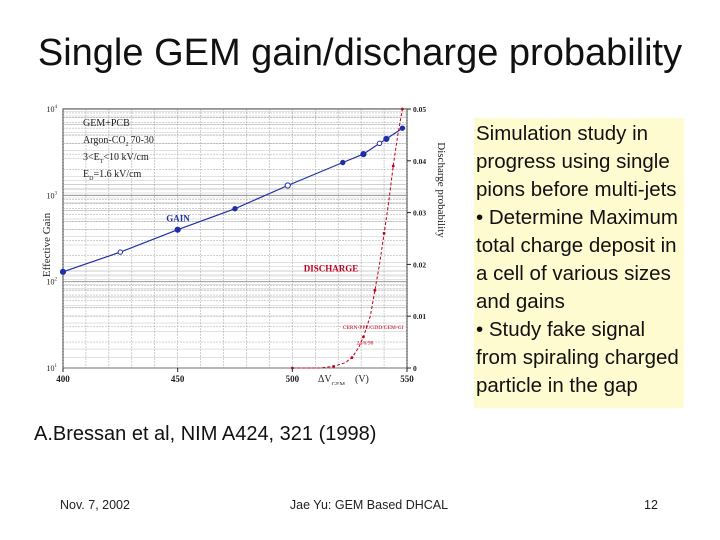 The width and height of the screenshot is (720, 540). Describe the element at coordinates (52, 195) in the screenshot. I see `y-left-tick-label: 103` at that location.